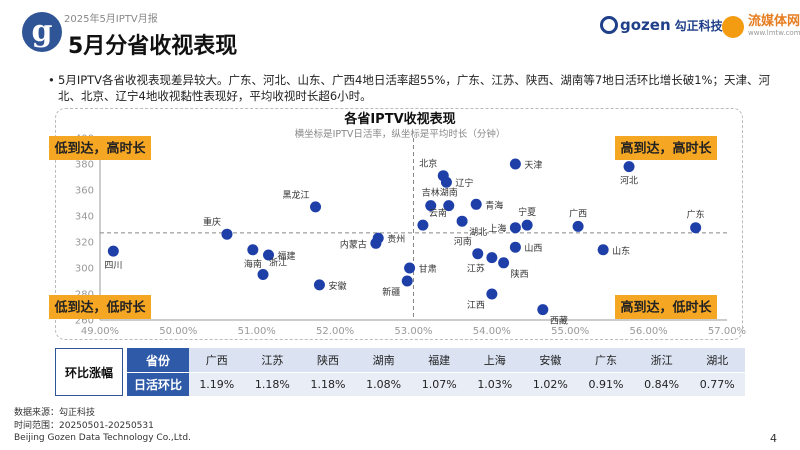  What do you see at coordinates (431, 193) in the screenshot?
I see `data-point-label: 吉林` at bounding box center [431, 193].